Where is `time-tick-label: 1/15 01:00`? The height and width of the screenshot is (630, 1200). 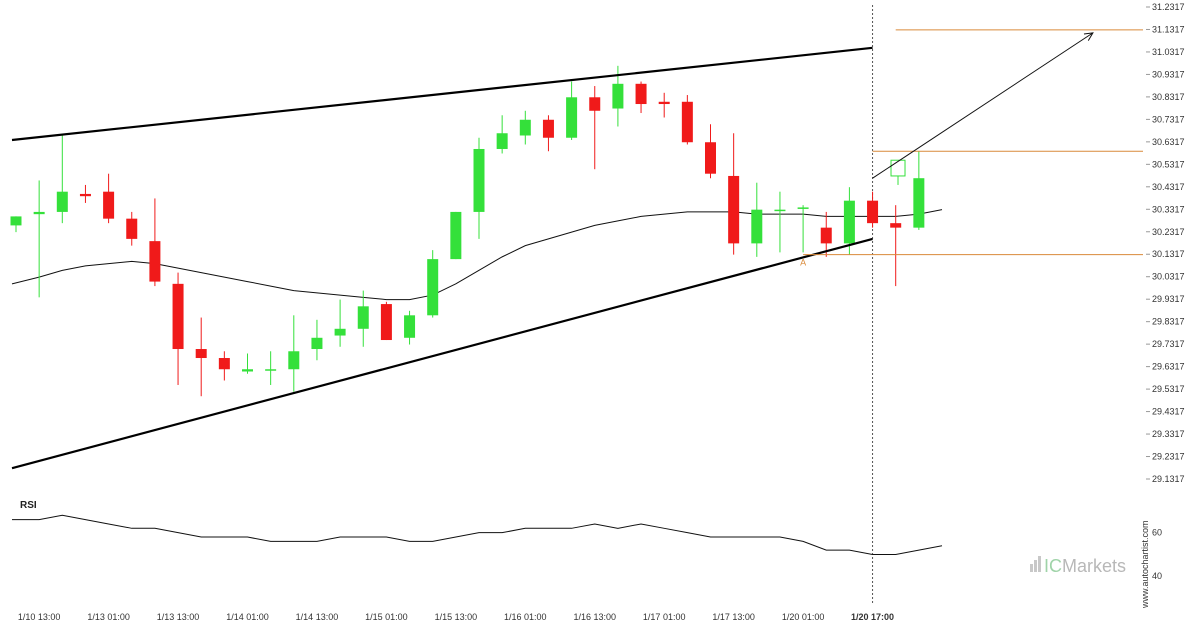
time-tick-label: 1/15 01:00 is located at coordinates (386, 617).